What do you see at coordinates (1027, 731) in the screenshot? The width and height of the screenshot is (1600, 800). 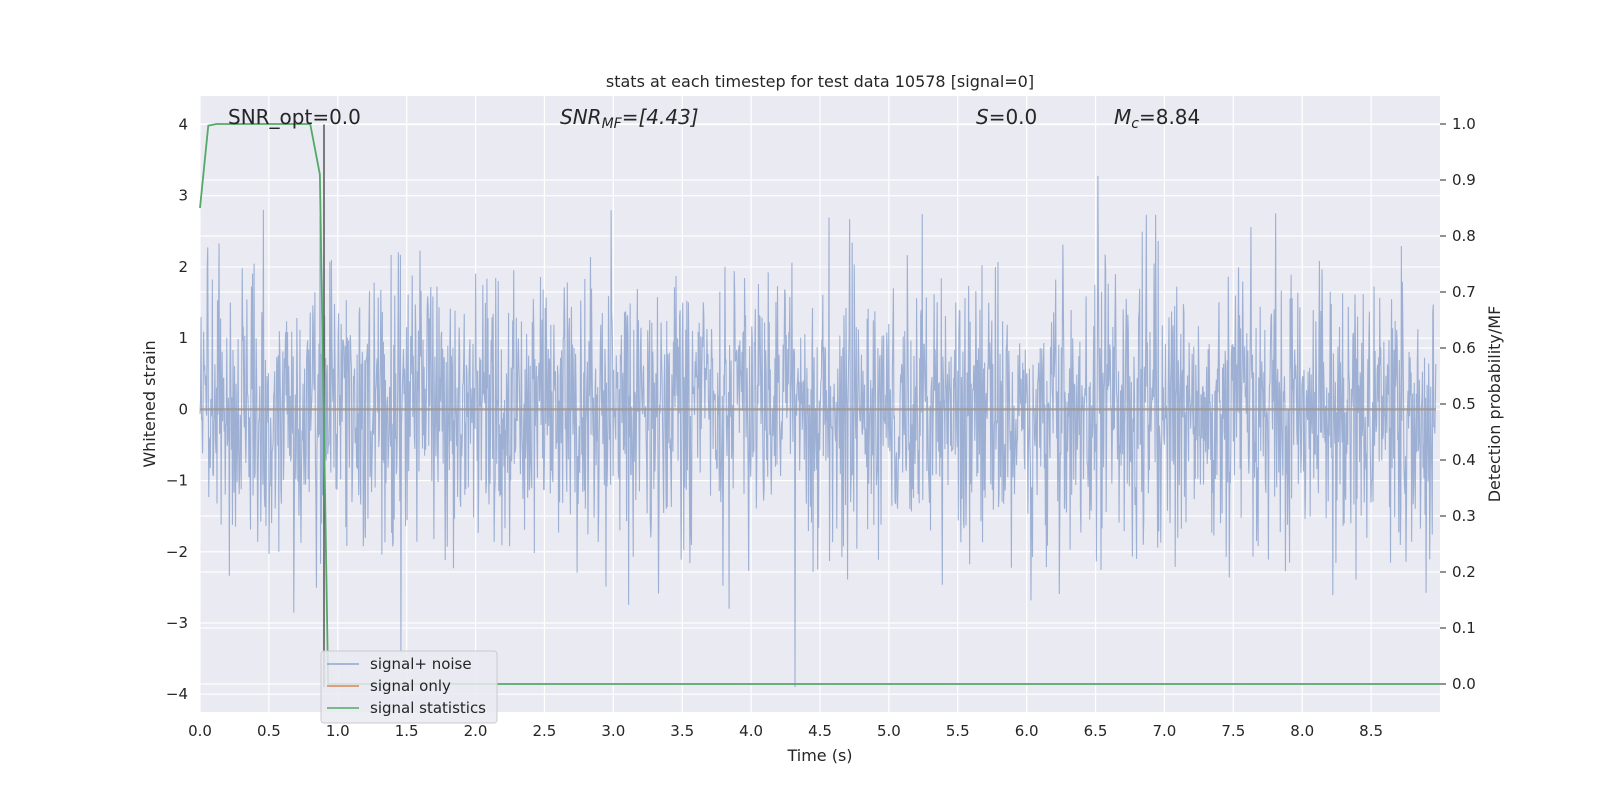 I see `x-tick-label: 6.0` at bounding box center [1027, 731].